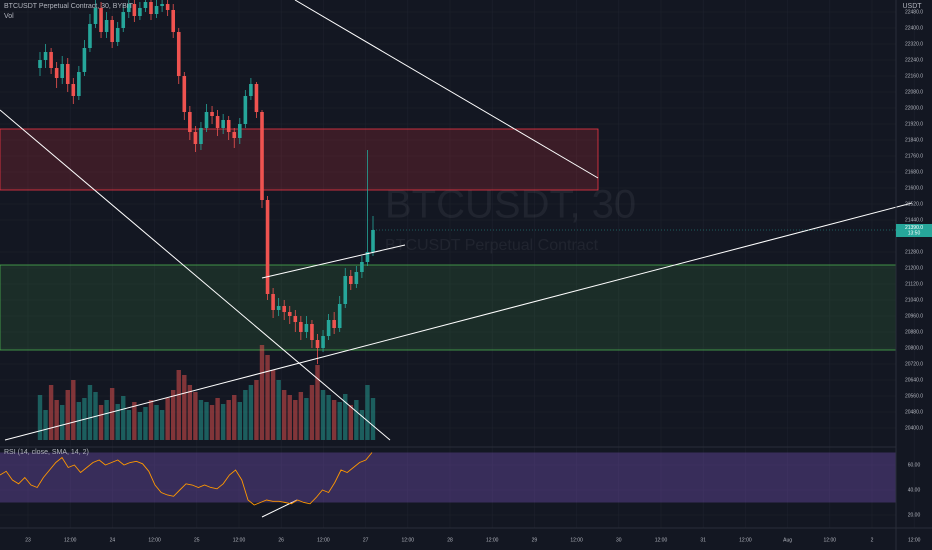 This screenshot has height=550, width=932. What do you see at coordinates (619, 540) in the screenshot?
I see `x-tick-label: 30` at bounding box center [619, 540].